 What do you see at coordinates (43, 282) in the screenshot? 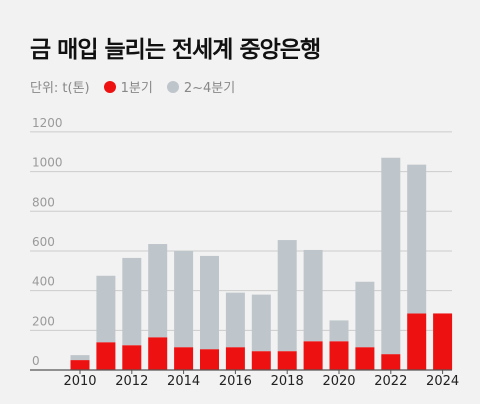
I see `y-tick-label: 400` at bounding box center [43, 282].